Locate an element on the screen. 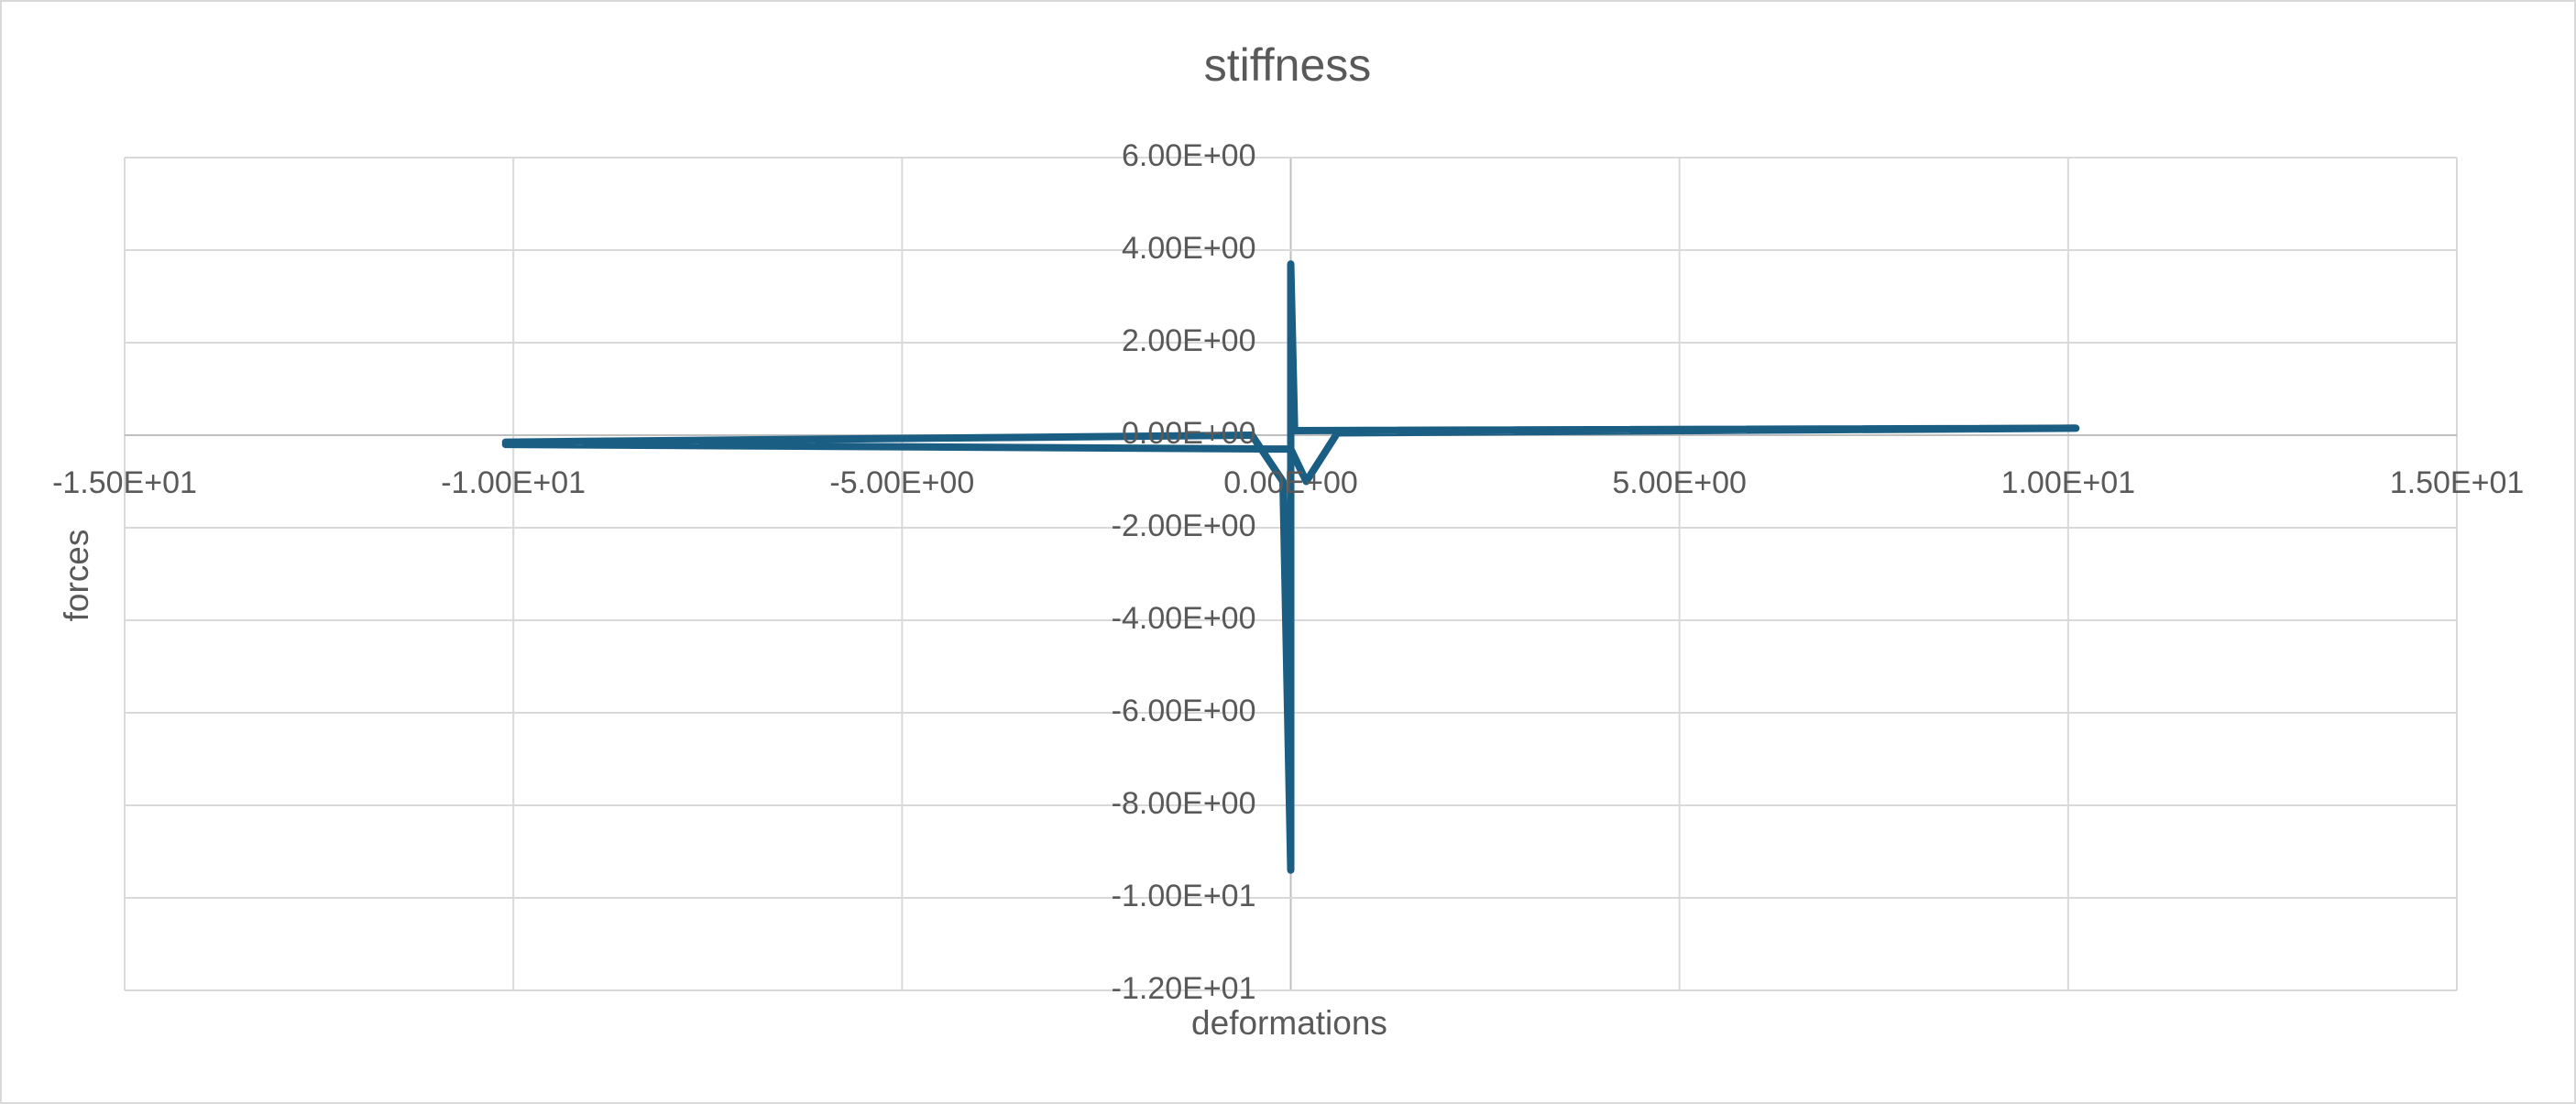  x-tick-label: 1.50E+01 is located at coordinates (2457, 482).